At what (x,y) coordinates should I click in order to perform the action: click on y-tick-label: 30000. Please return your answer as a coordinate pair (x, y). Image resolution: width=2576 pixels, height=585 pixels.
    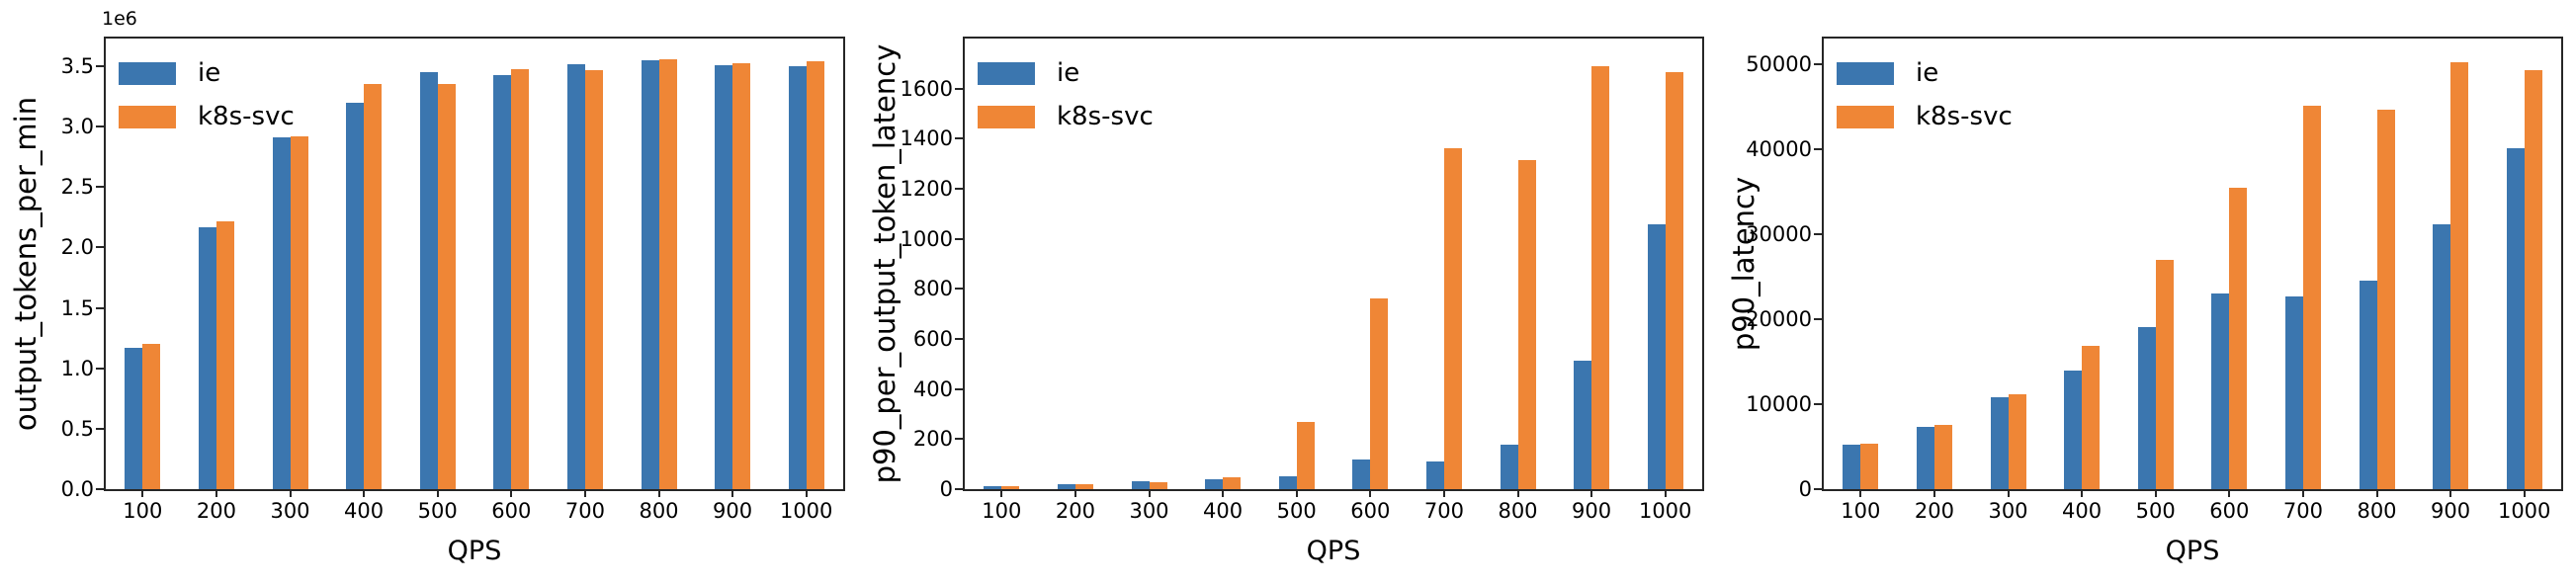
    Looking at the image, I should click on (1779, 233).